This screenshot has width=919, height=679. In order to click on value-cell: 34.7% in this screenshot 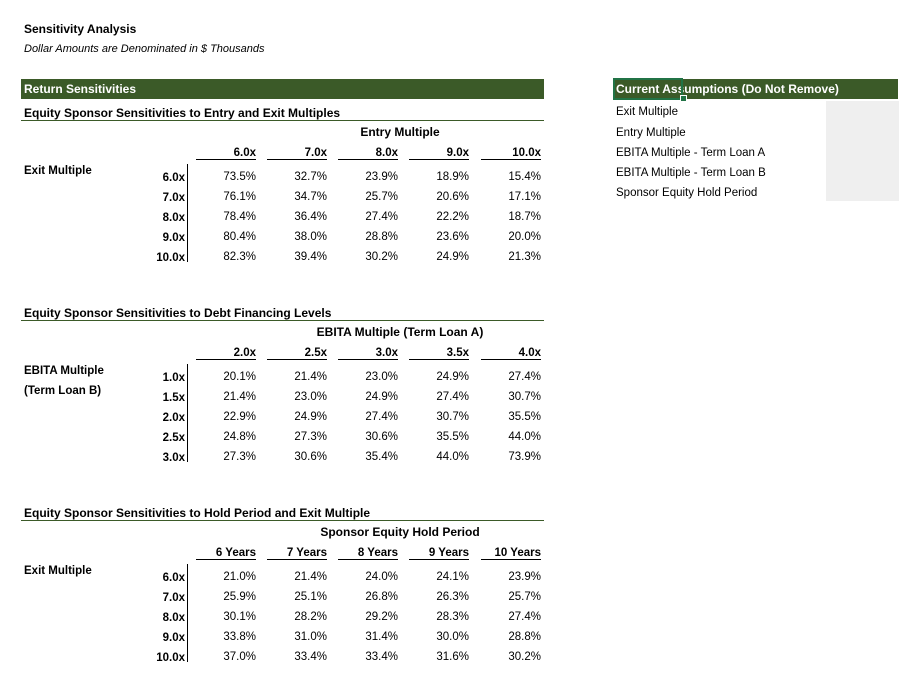, I will do `click(310, 197)`.